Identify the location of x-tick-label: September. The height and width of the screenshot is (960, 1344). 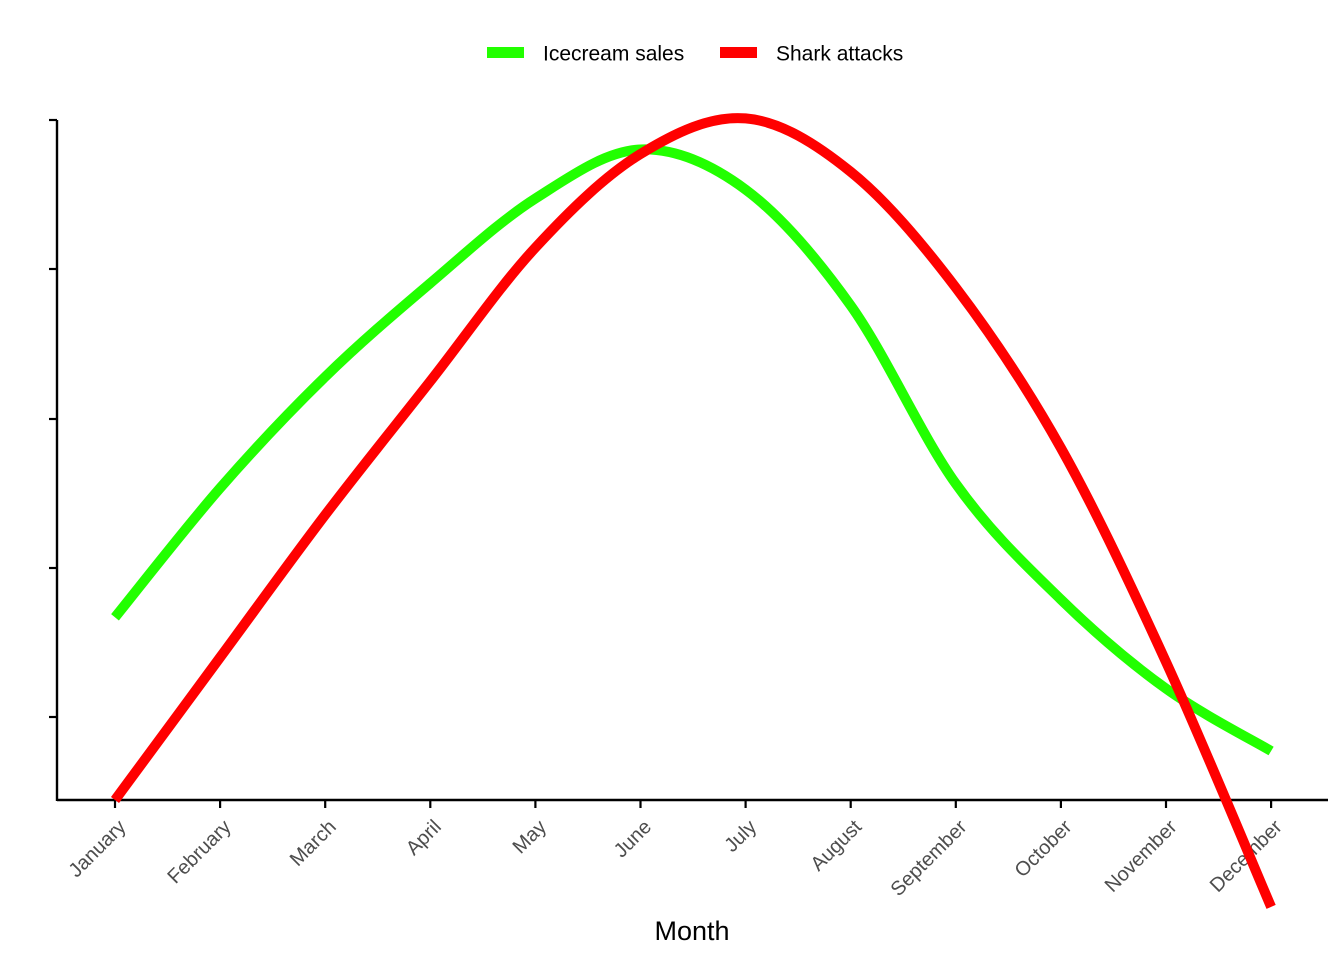
(929, 858).